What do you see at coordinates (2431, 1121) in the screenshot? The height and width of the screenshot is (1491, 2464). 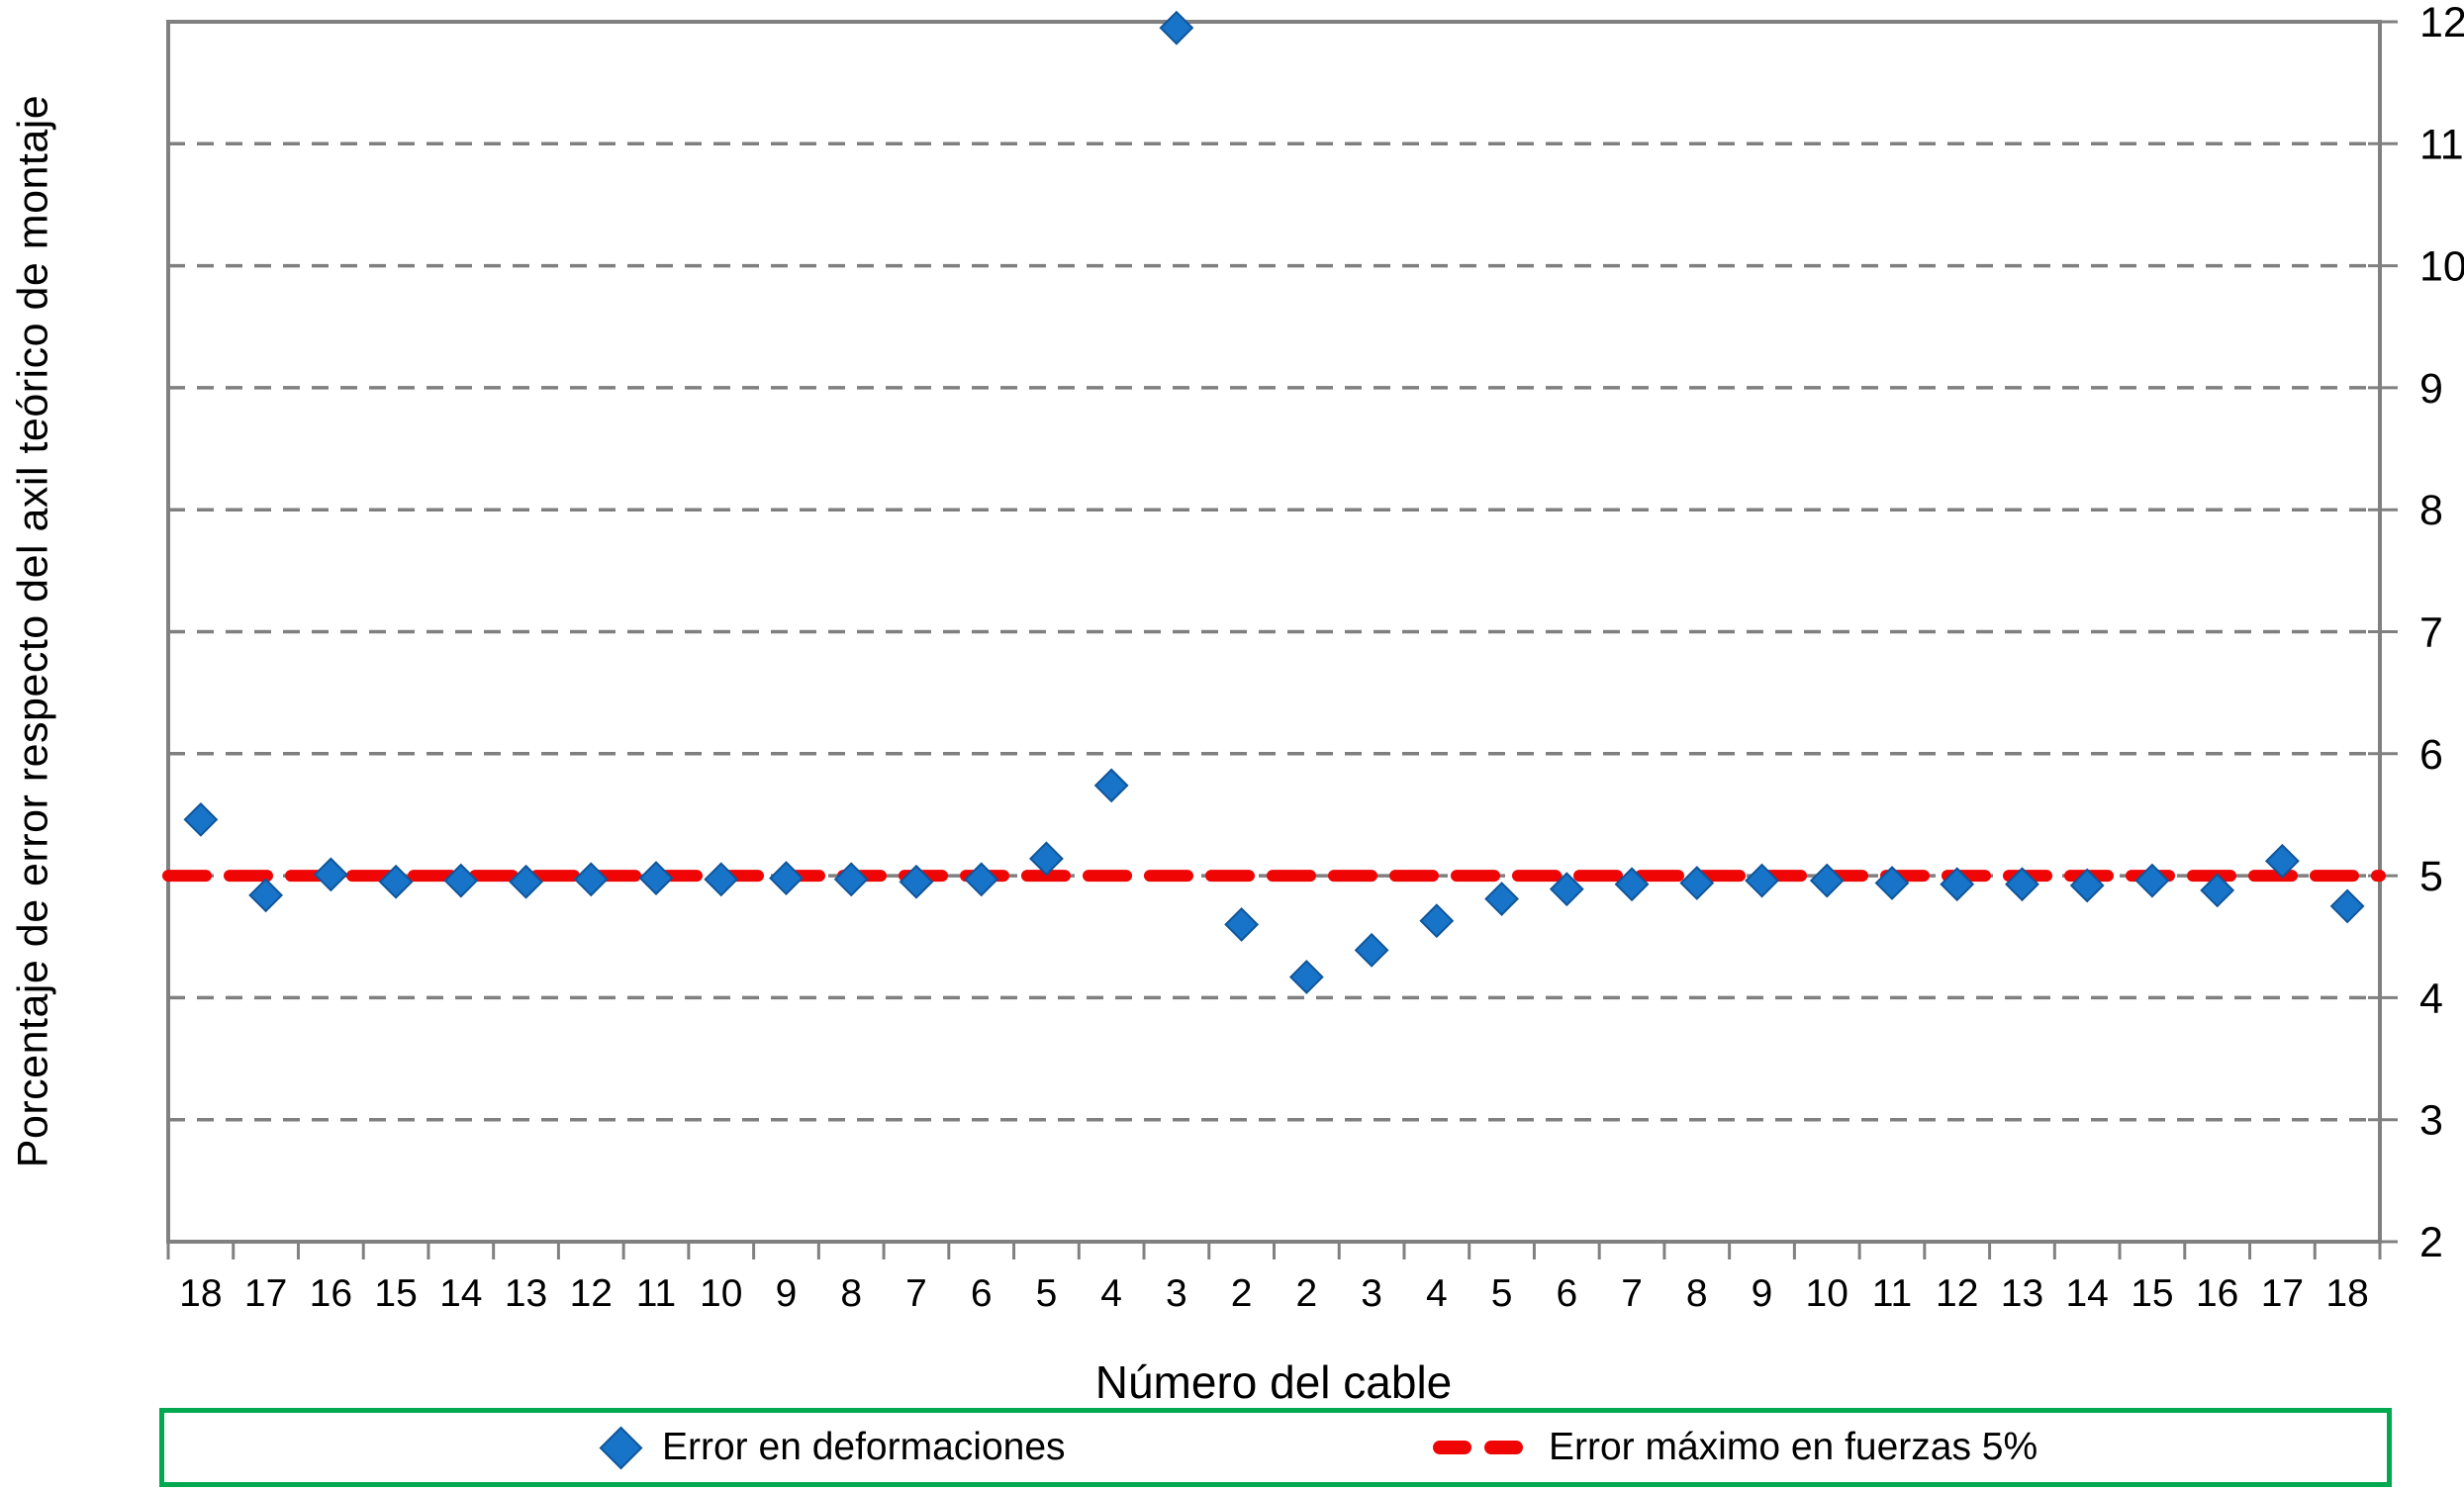 I see `y-tick-label: 3` at bounding box center [2431, 1121].